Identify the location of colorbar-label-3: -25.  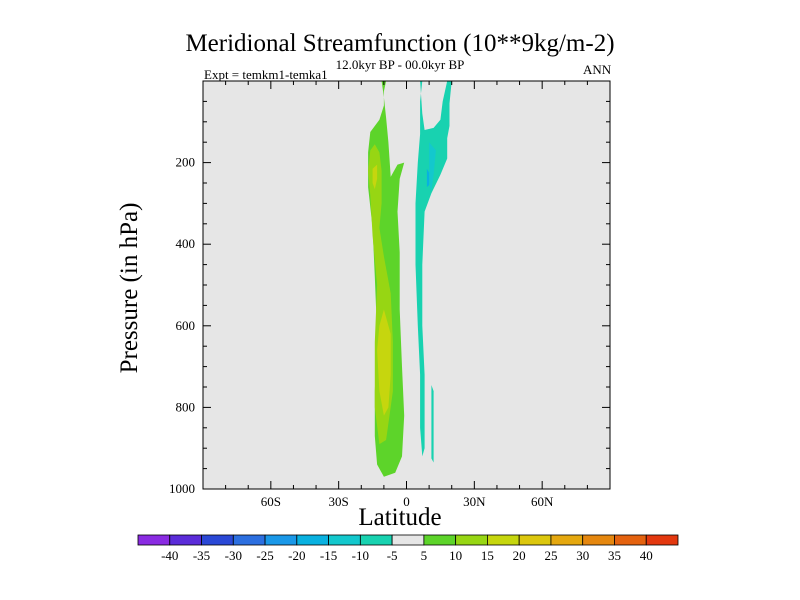
(264, 555).